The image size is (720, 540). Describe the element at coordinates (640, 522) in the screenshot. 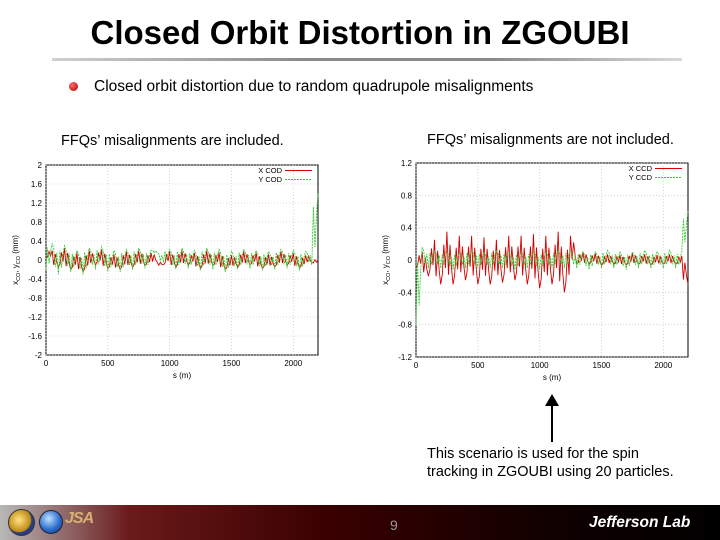

I see `jefferson-lab-logo: Jefferson Lab` at that location.